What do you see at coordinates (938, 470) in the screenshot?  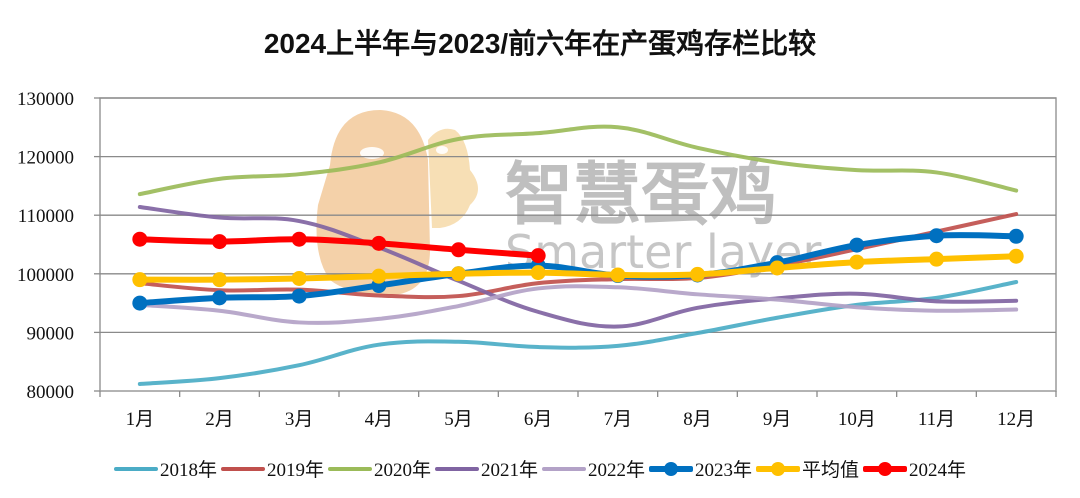 I see `legend-label: 2024年` at bounding box center [938, 470].